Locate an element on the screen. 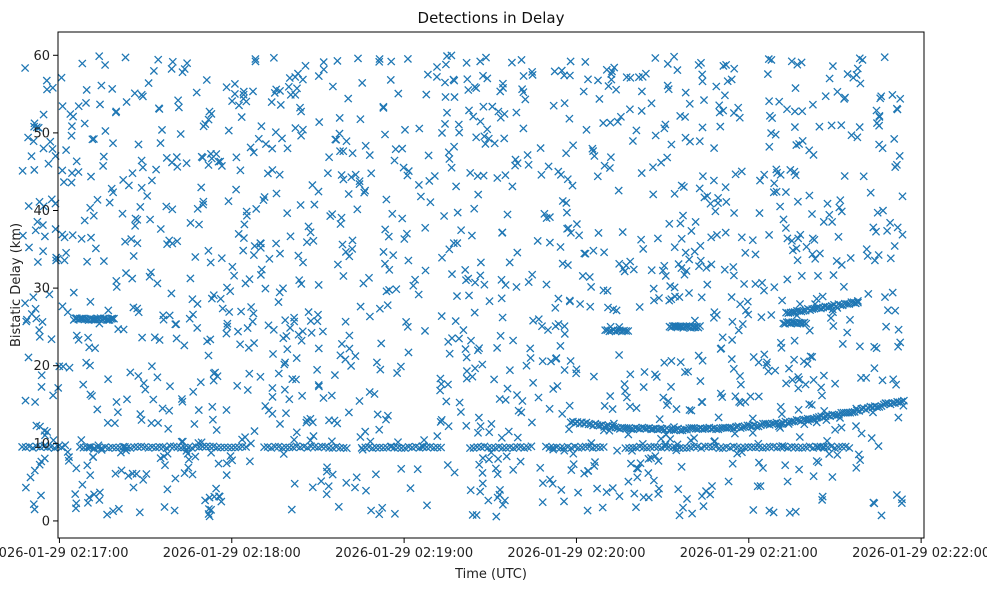 This screenshot has height=590, width=987. y-tick-label: 30 is located at coordinates (41, 289).